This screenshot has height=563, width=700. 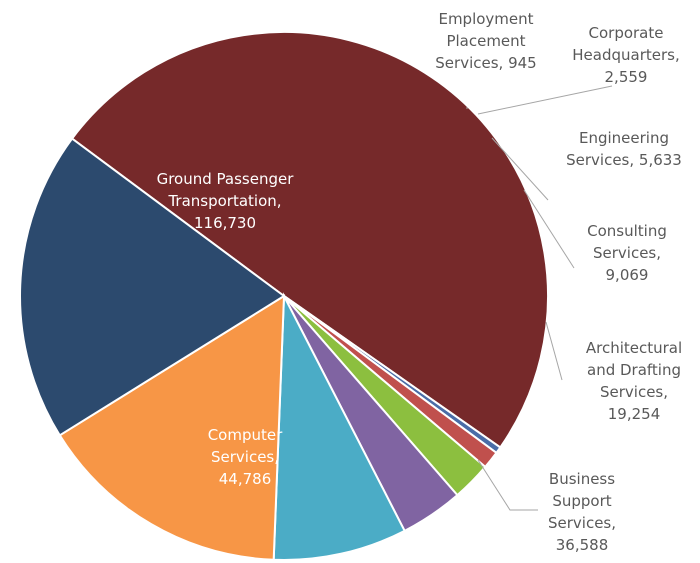 I want to click on slice-label-line: Services, 5,633, so click(x=624, y=160).